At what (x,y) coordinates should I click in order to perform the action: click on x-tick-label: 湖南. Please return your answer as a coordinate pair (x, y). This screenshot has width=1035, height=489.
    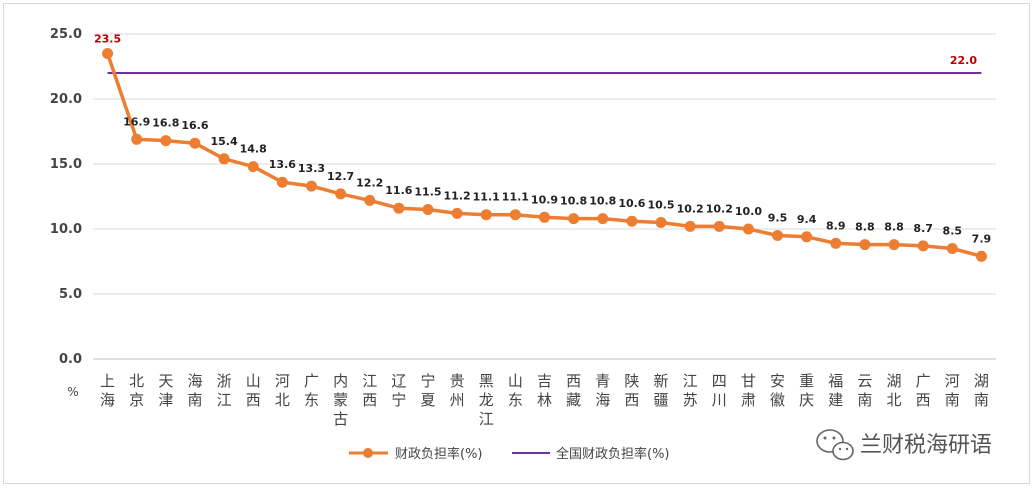
    Looking at the image, I should click on (981, 390).